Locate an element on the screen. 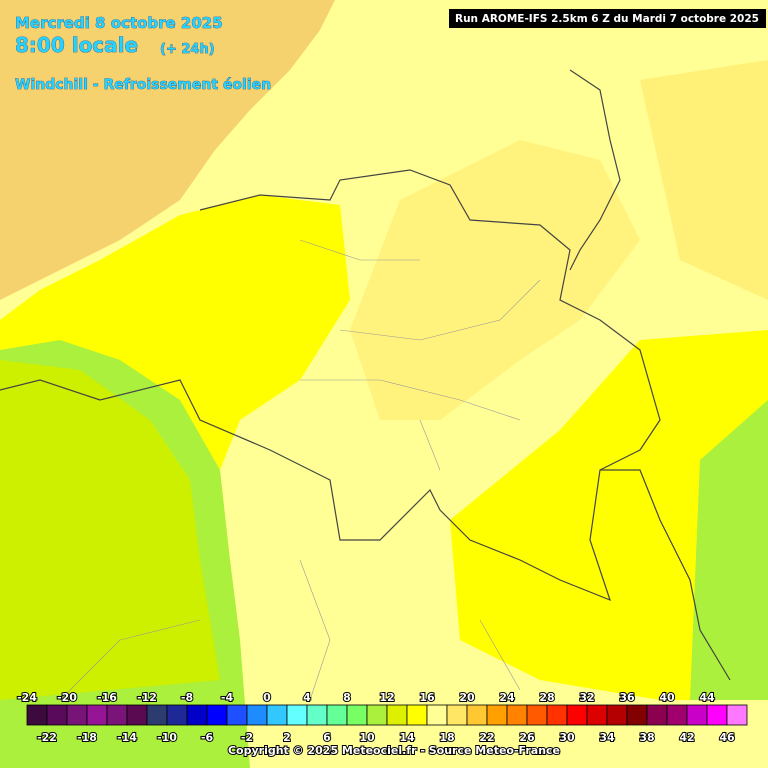 The width and height of the screenshot is (768, 772). zone-orange-ne is located at coordinates (704, 180).